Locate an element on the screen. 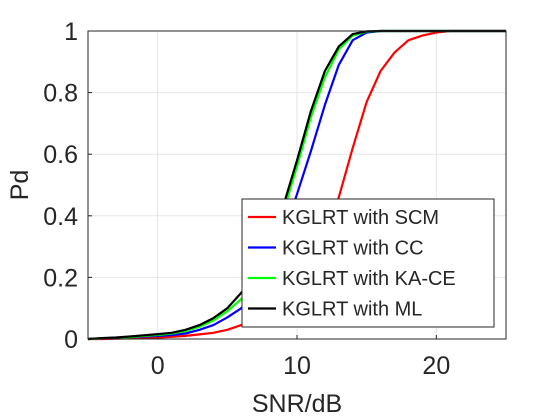 The width and height of the screenshot is (560, 420). x-tick-label-0: 0 is located at coordinates (158, 366).